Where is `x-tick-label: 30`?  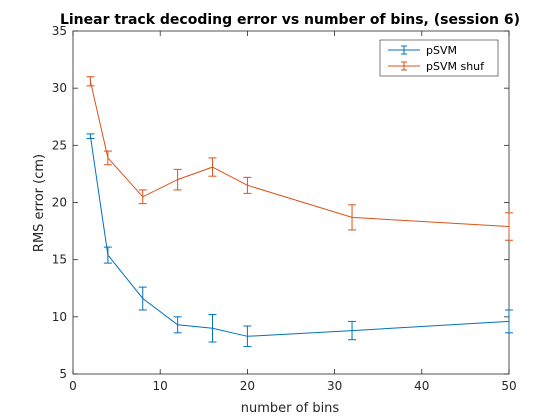
x-tick-label: 30 is located at coordinates (334, 386).